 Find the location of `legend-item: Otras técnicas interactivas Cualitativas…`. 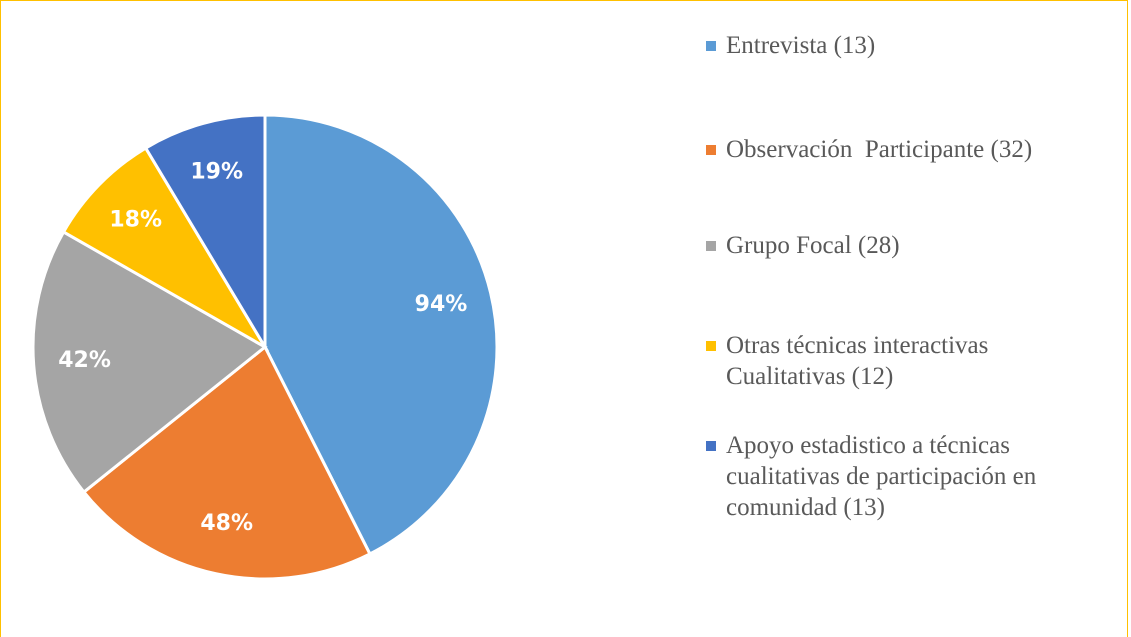

legend-item: Otras técnicas interactivas Cualitativas… is located at coordinates (902, 361).